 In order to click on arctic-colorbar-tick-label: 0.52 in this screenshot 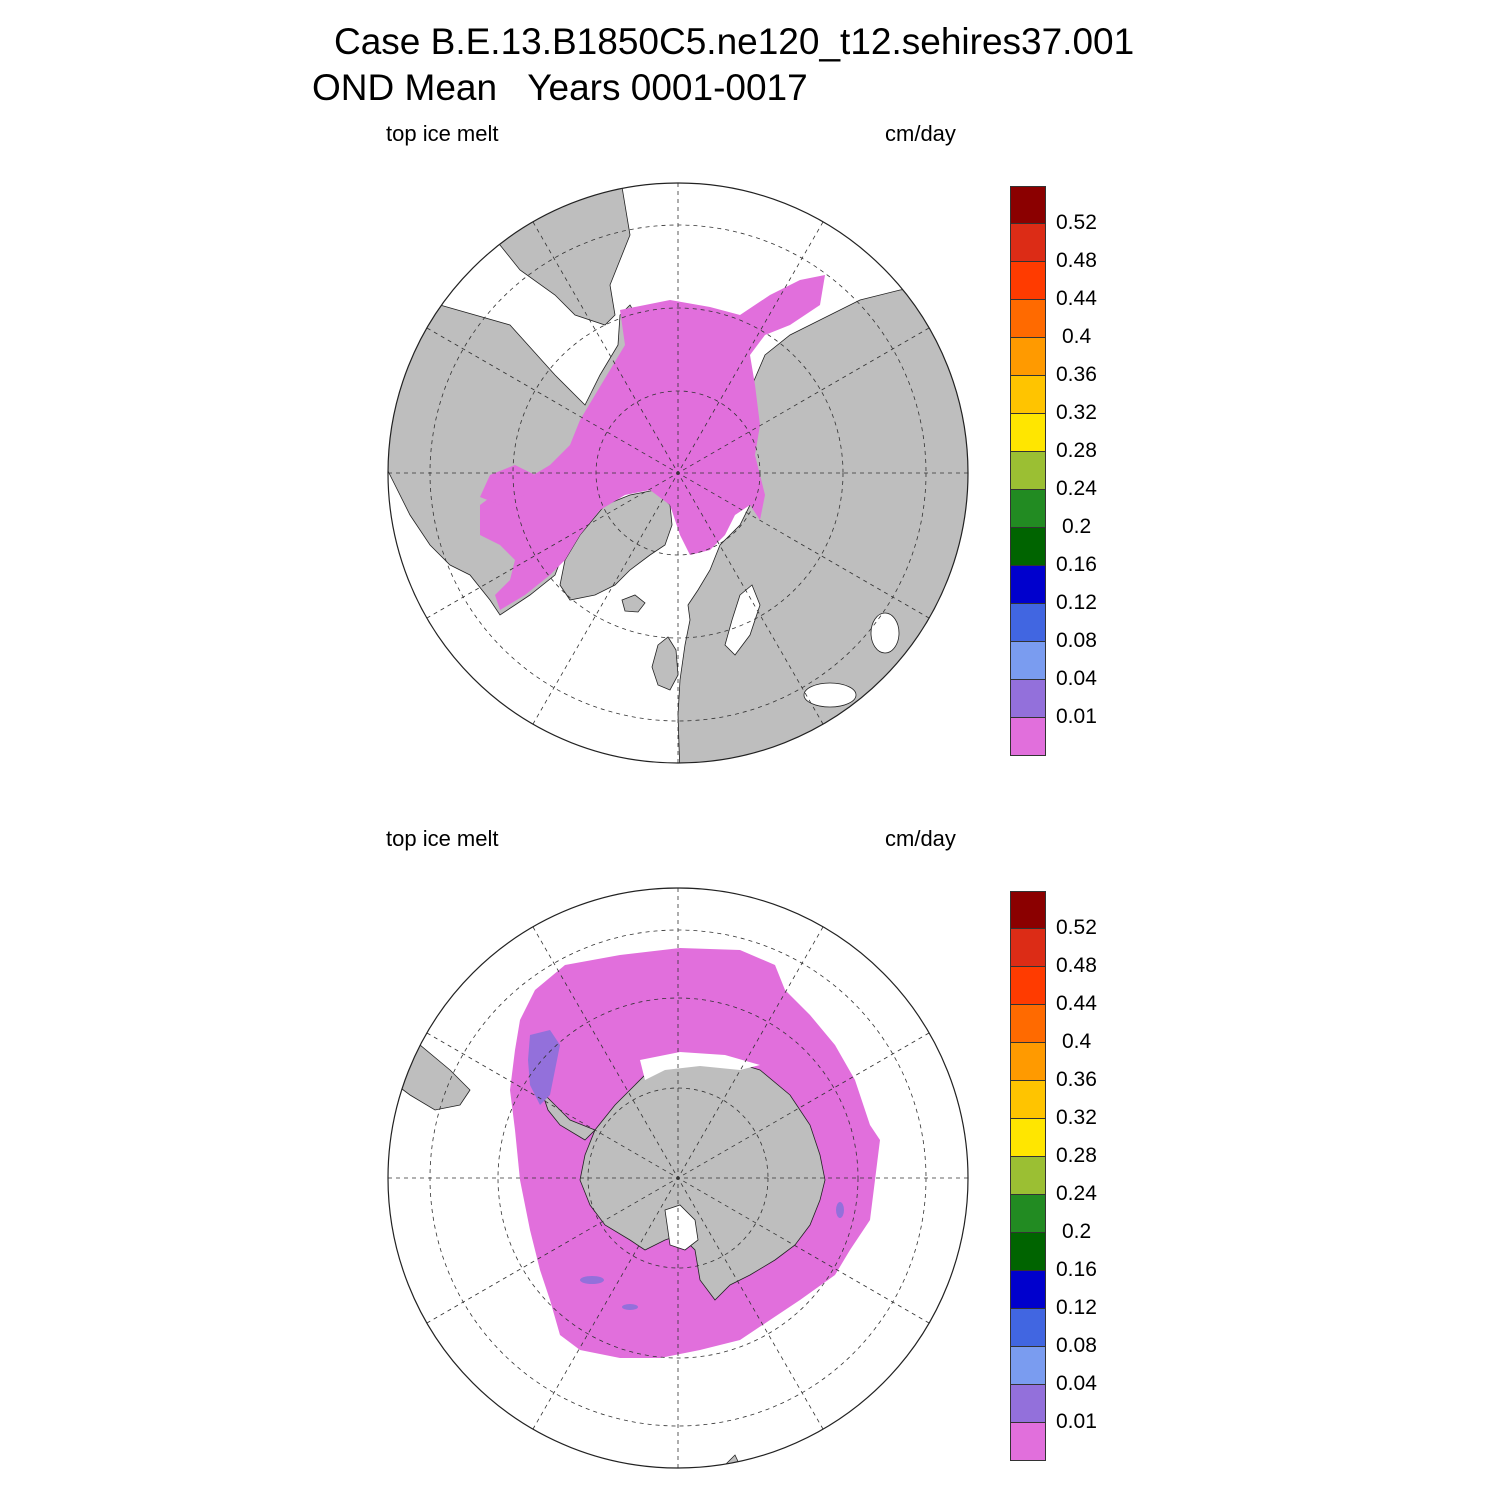, I will do `click(1076, 222)`.